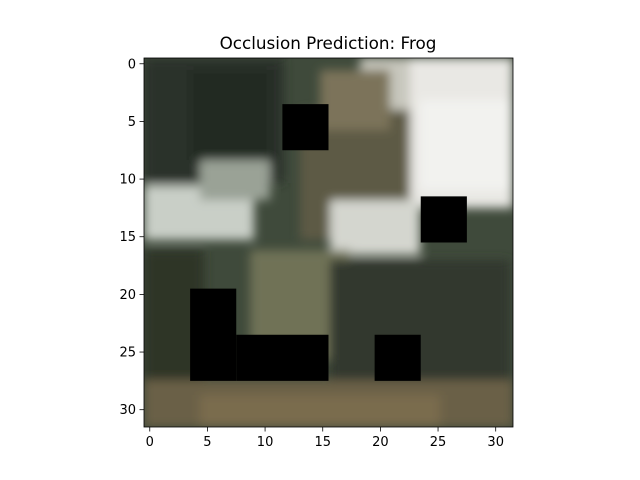 This screenshot has width=640, height=480. What do you see at coordinates (127, 353) in the screenshot?
I see `y-tick-label: 25` at bounding box center [127, 353].